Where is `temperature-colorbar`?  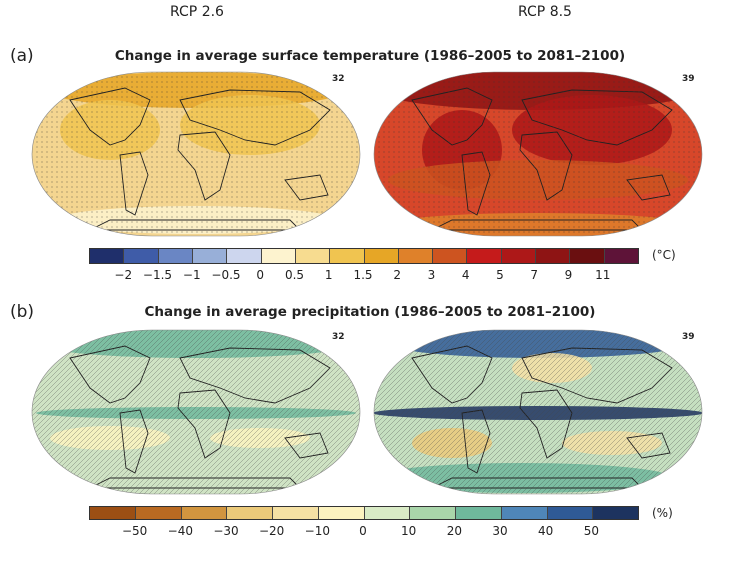
temperature-colorbar is located at coordinates (364, 256).